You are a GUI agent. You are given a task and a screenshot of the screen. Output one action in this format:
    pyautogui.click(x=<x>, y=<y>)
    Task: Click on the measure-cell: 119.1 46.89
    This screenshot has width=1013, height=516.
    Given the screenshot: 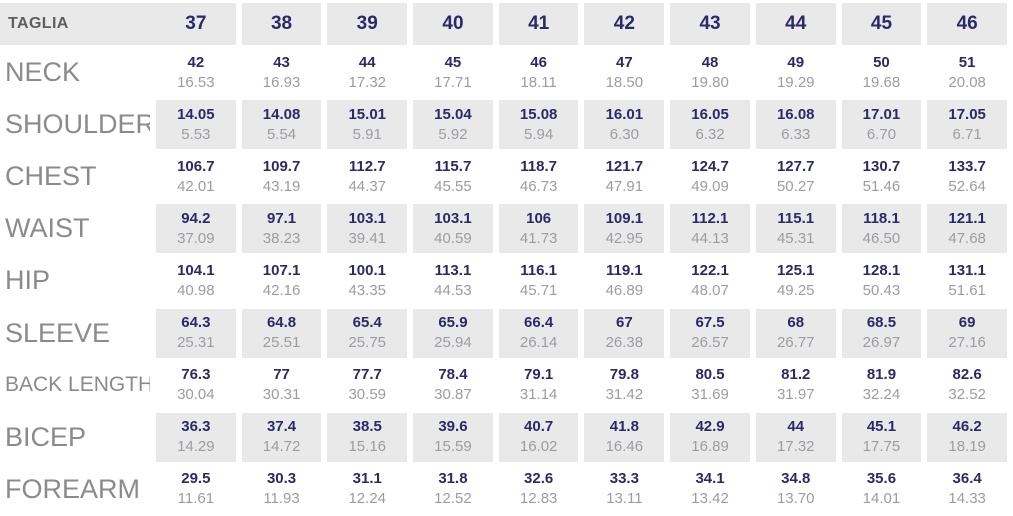 What is the action you would take?
    pyautogui.click(x=624, y=280)
    